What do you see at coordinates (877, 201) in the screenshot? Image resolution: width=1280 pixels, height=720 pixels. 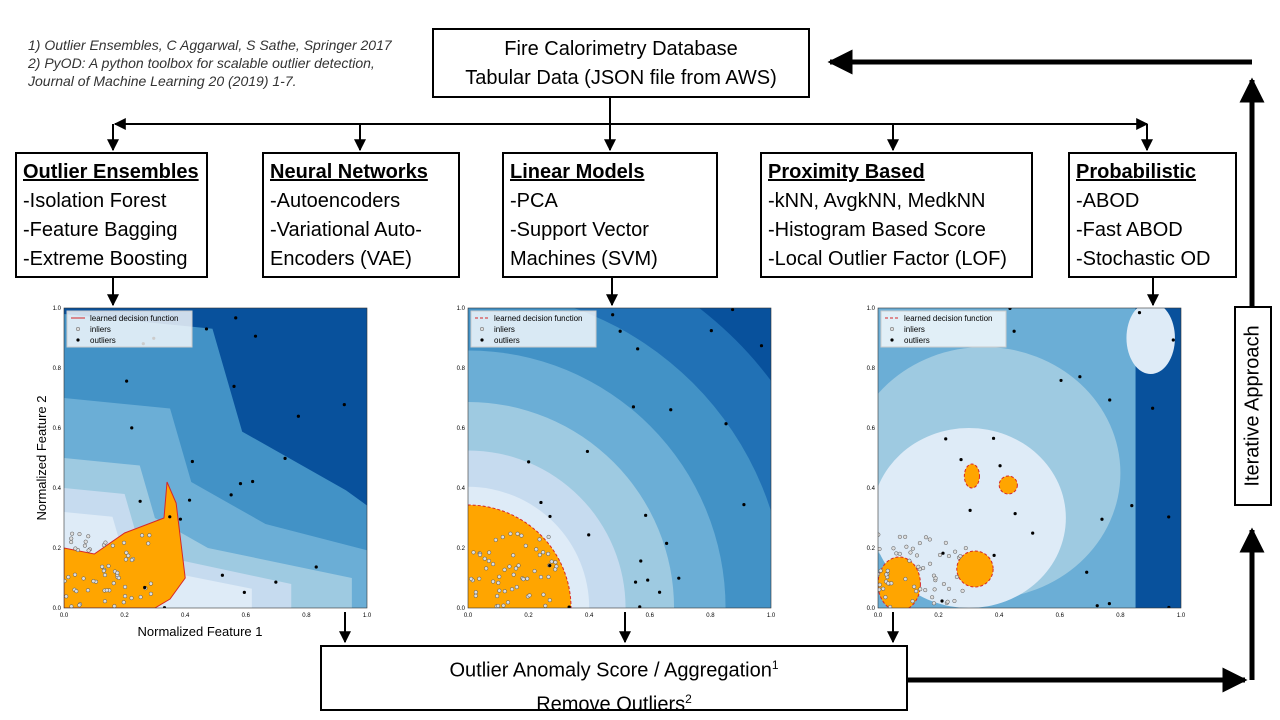 I see `method-item: -kNN, AvgkNN, MedkNN` at bounding box center [877, 201].